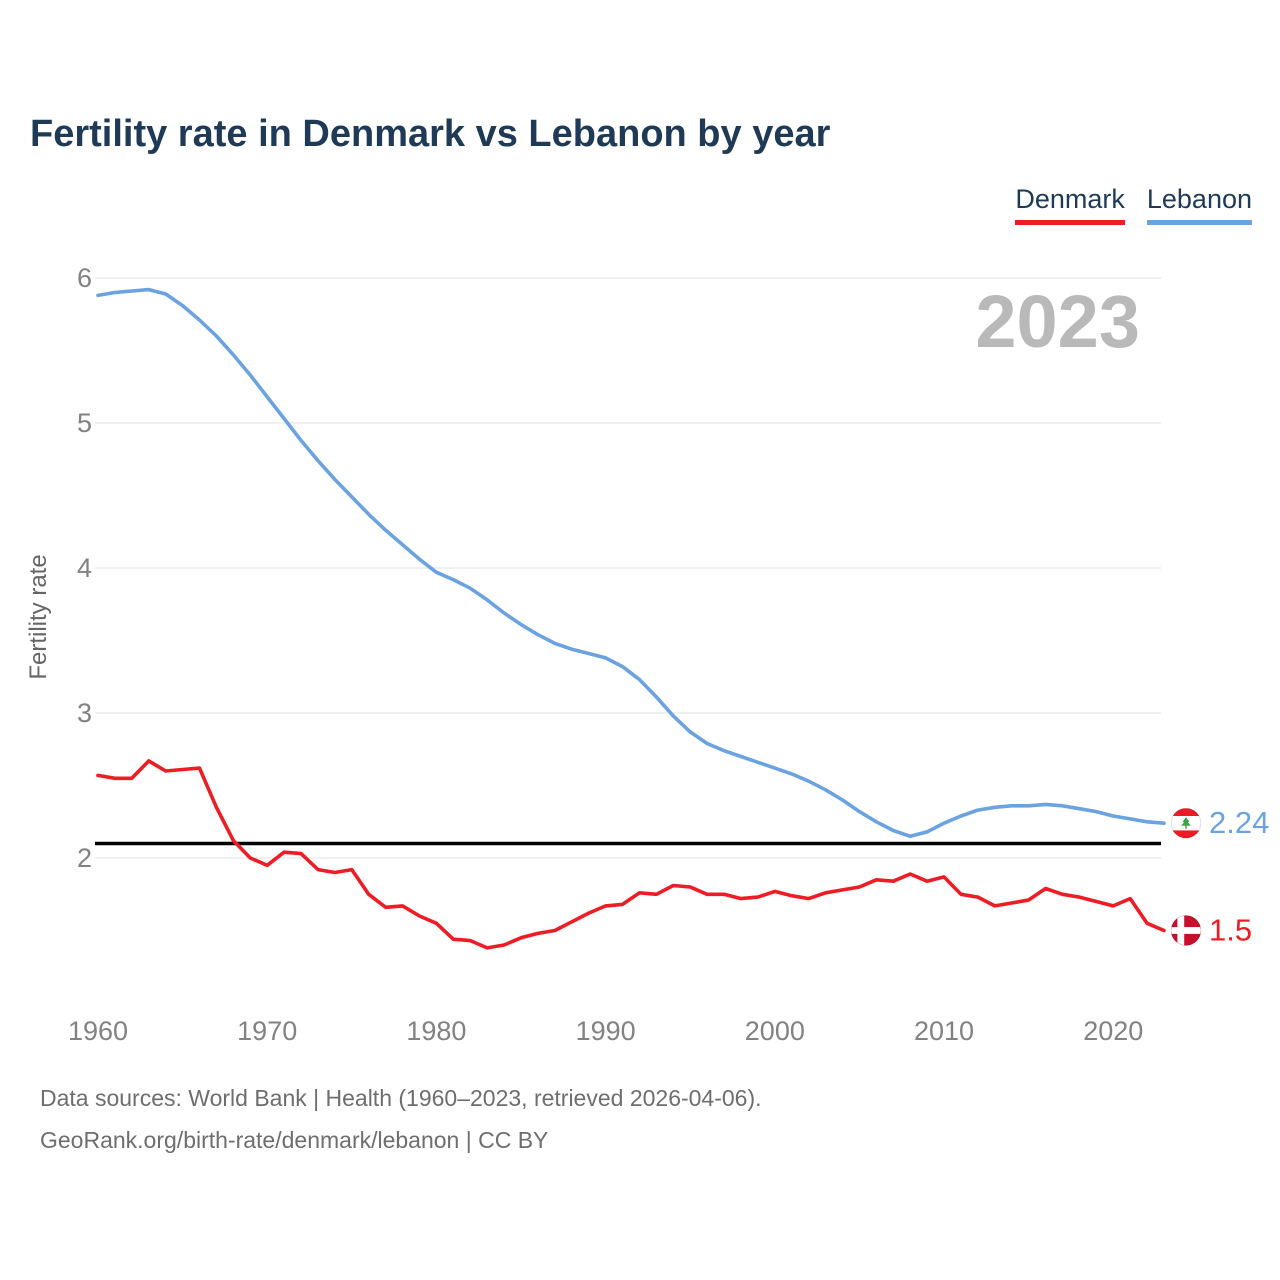 The height and width of the screenshot is (1280, 1280). Describe the element at coordinates (84, 568) in the screenshot. I see `y-tick-label: 4` at that location.